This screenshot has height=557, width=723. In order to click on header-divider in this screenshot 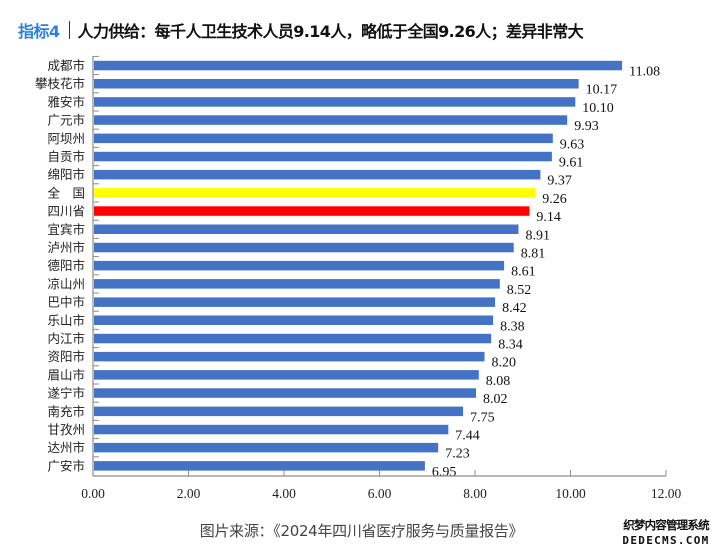, I will do `click(69, 30)`.